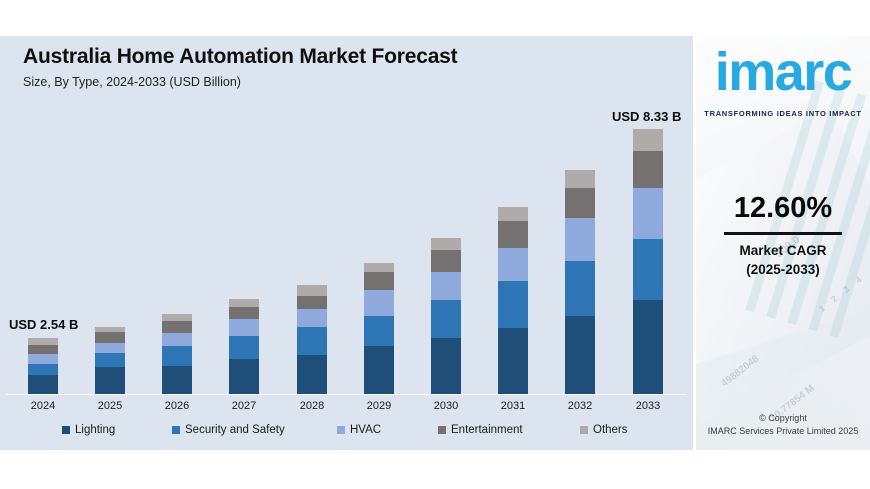 The width and height of the screenshot is (870, 489). Describe the element at coordinates (132, 82) in the screenshot. I see `page-subtitle: Size, By Type, 2024-2033 (USD Billion)` at that location.